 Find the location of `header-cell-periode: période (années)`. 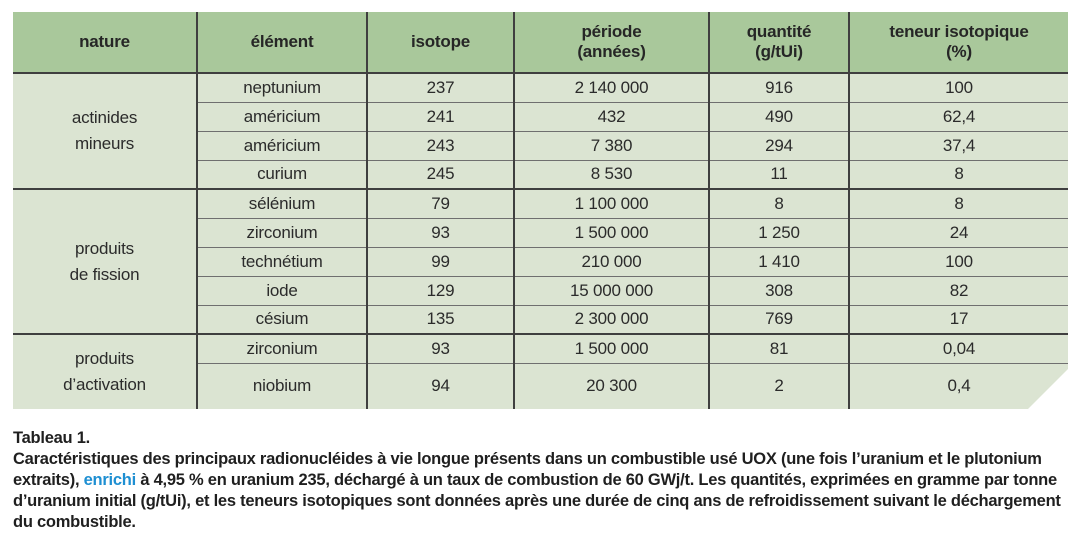

header-cell-periode: période (années) is located at coordinates (611, 42).